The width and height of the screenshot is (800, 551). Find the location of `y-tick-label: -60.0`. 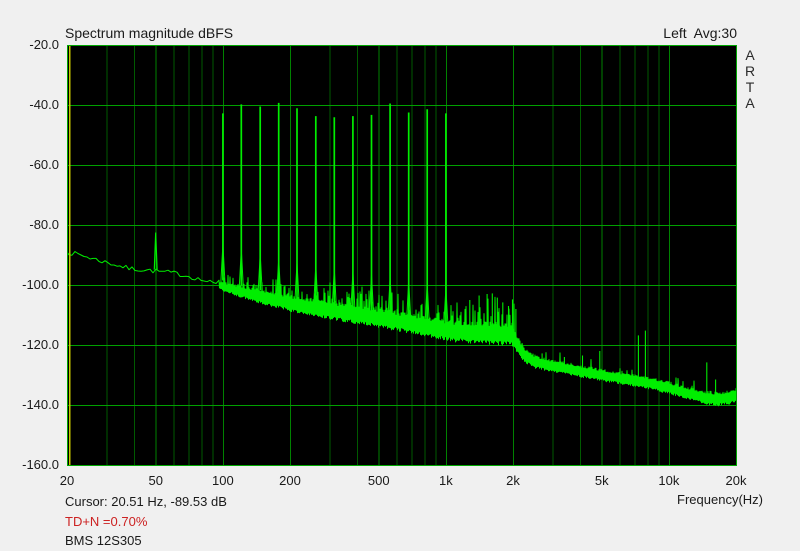

y-tick-label: -60.0 is located at coordinates (44, 164).